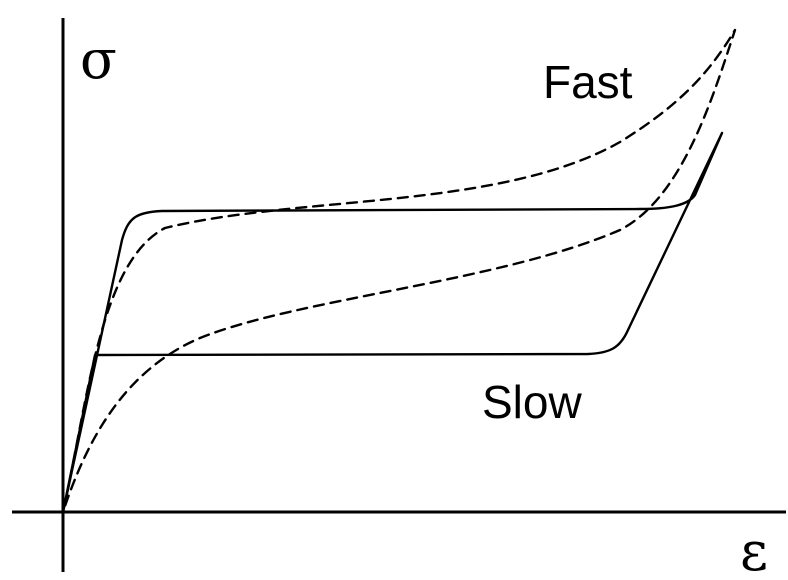  What do you see at coordinates (98, 59) in the screenshot?
I see `stress-label: σ` at bounding box center [98, 59].